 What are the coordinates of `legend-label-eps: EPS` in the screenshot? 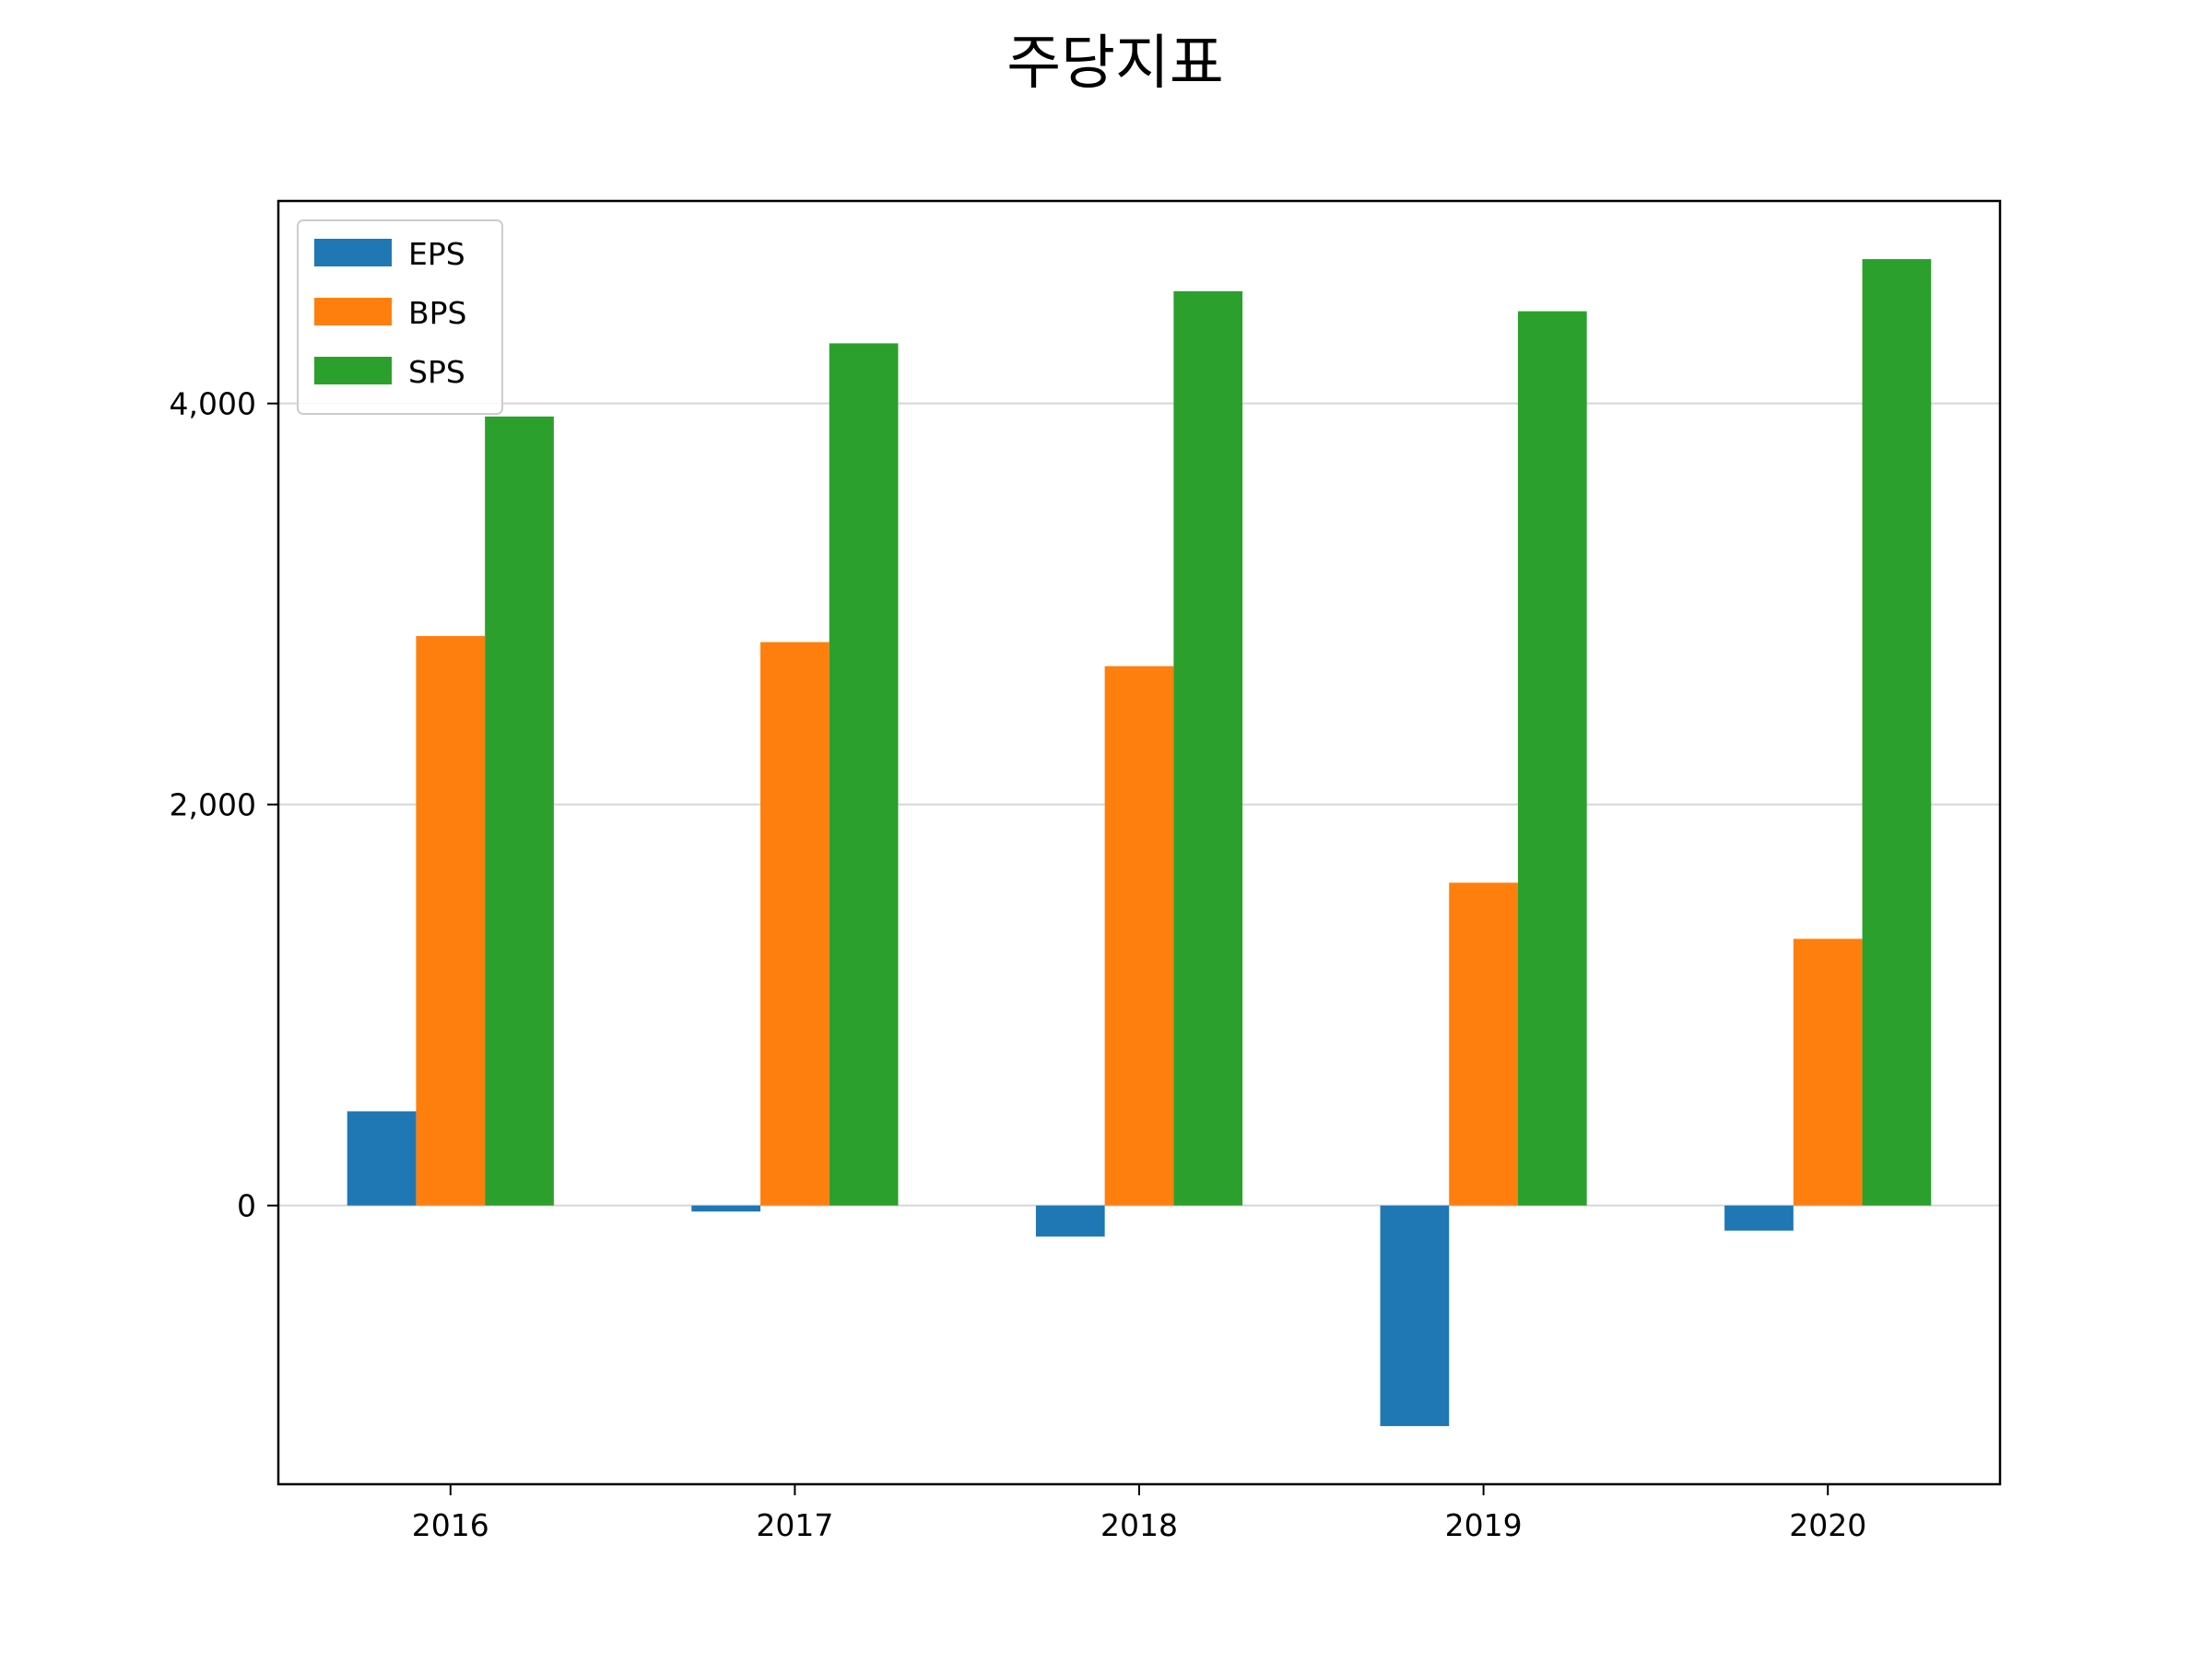 It's located at (436, 254).